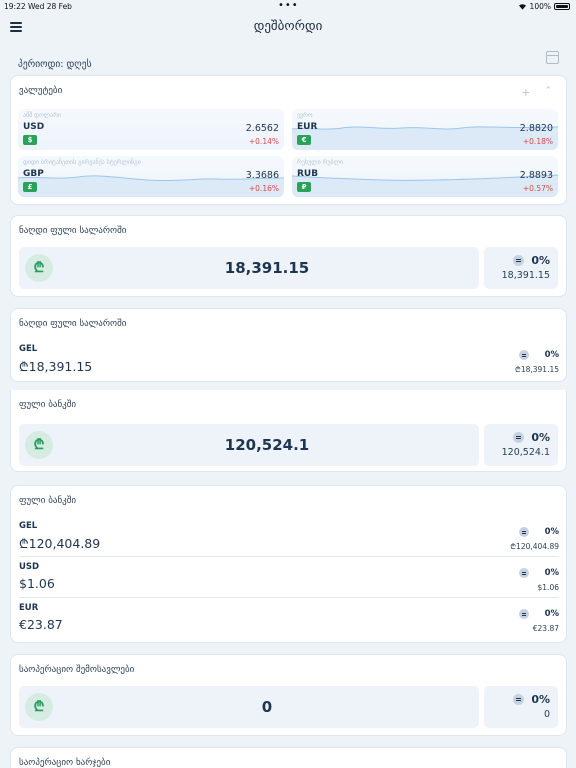  Describe the element at coordinates (545, 628) in the screenshot. I see `row-converted: €23.87` at that location.